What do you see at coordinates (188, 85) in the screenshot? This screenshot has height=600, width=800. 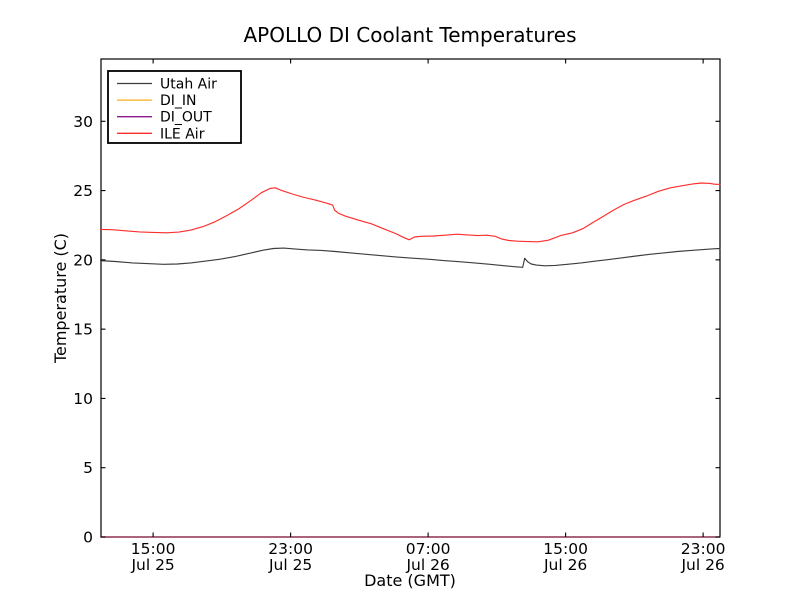 I see `legend-label: Utah Air` at bounding box center [188, 85].